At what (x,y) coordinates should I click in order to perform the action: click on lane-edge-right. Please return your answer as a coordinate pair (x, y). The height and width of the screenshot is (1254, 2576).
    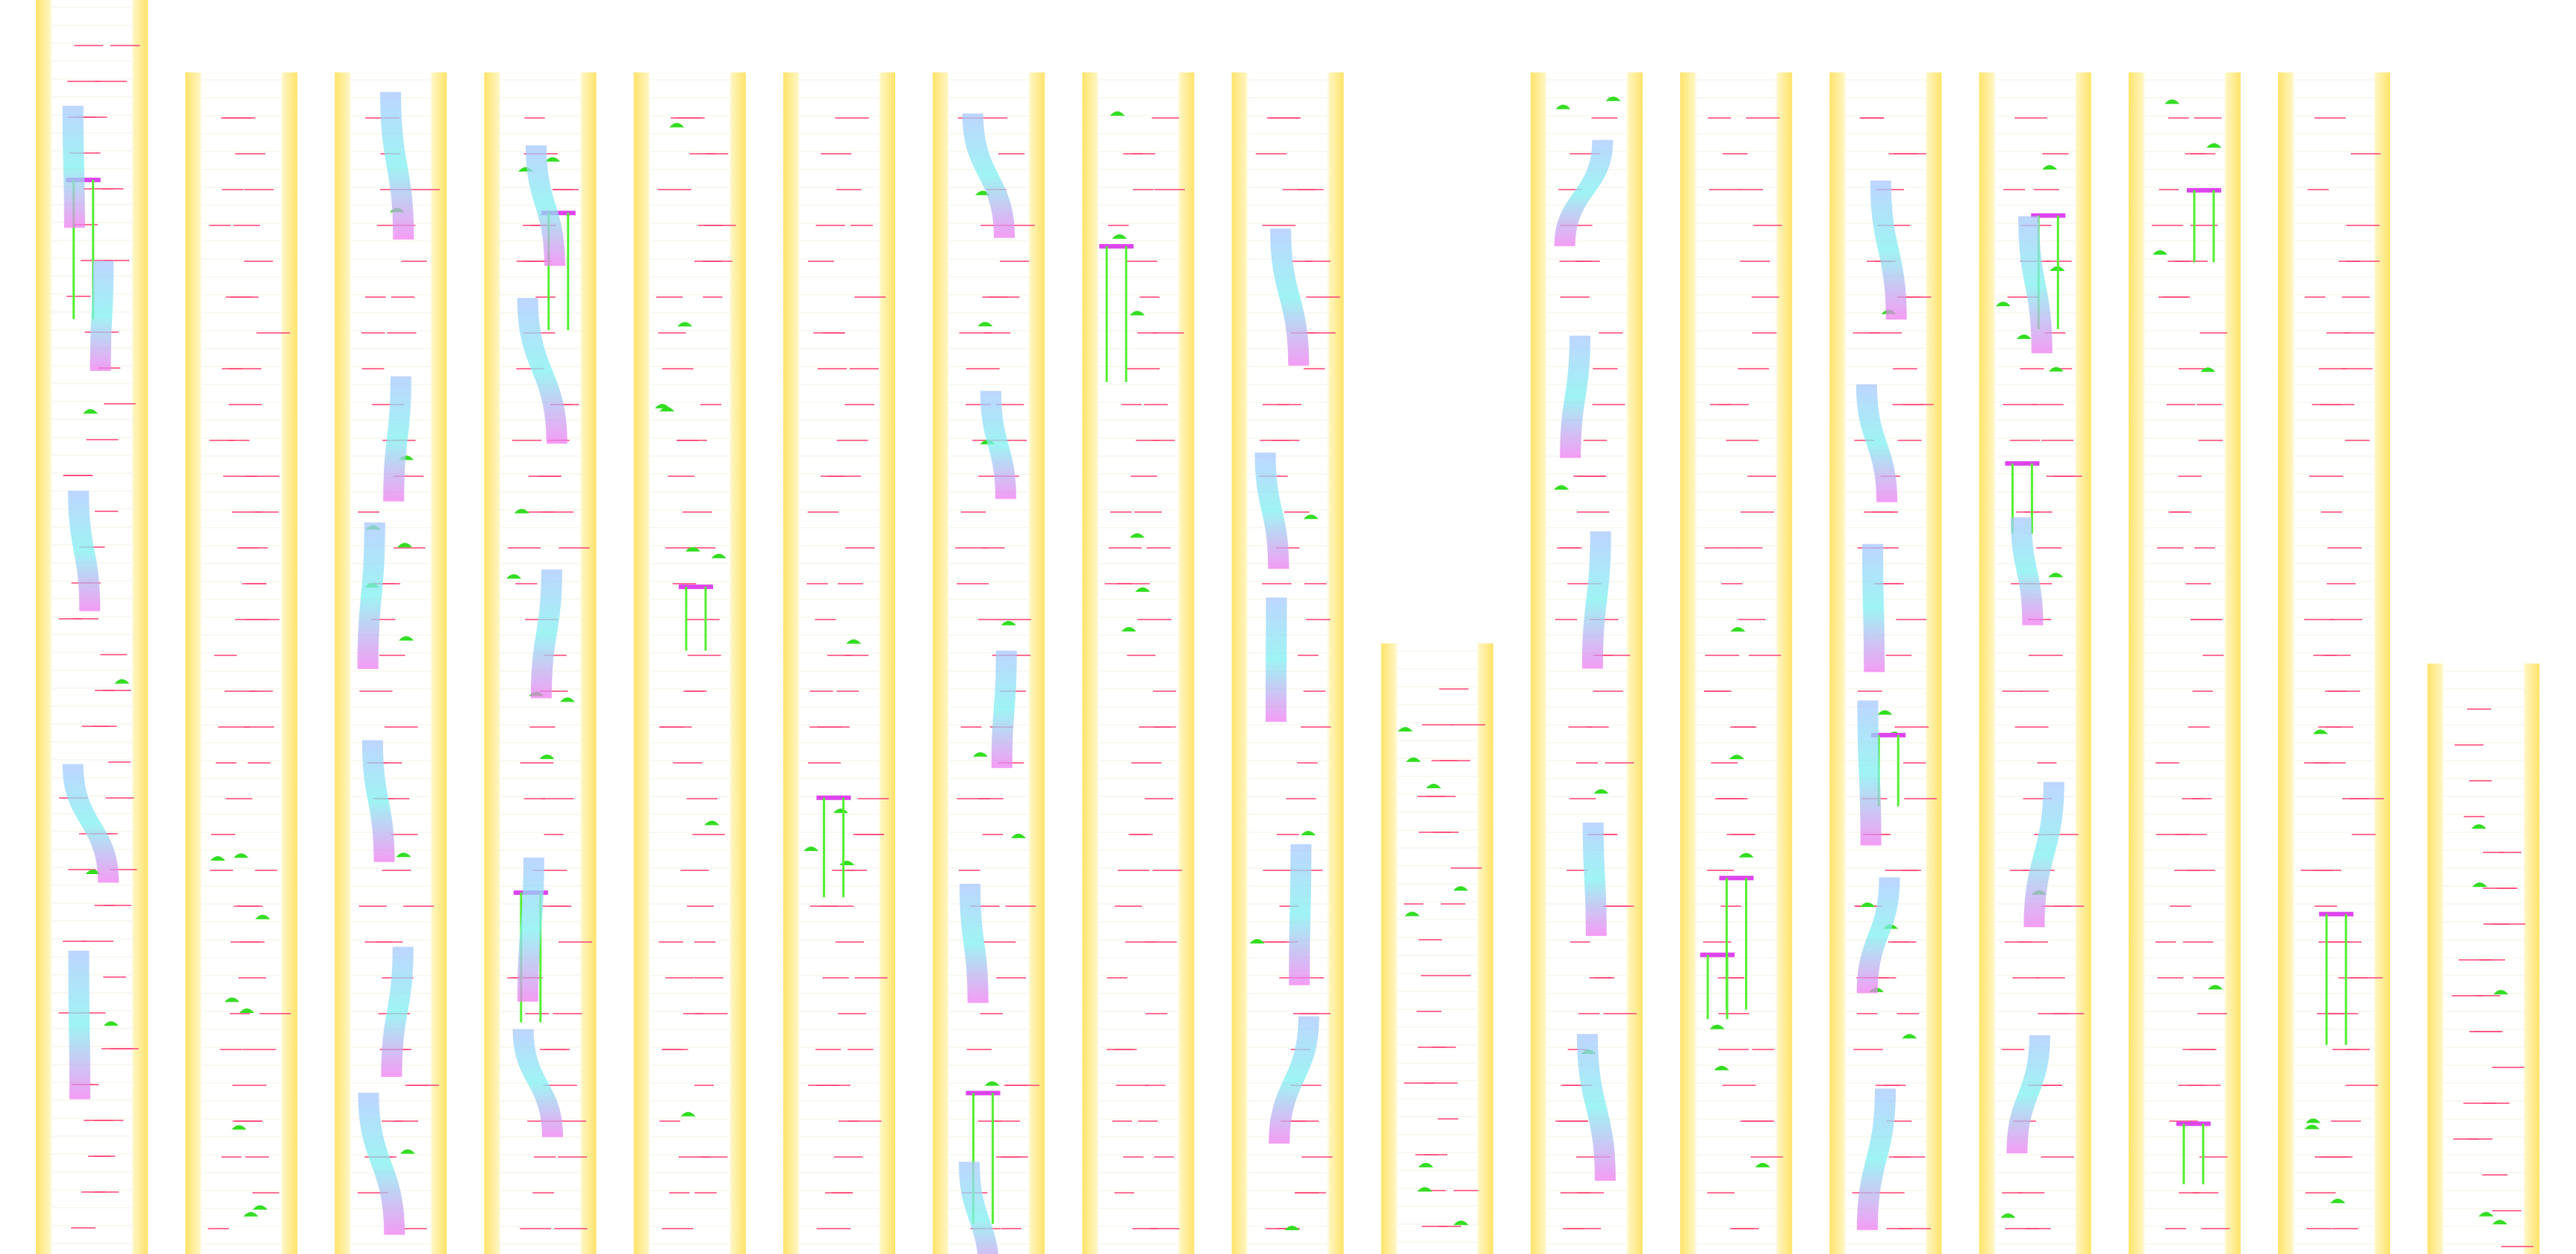
    Looking at the image, I should click on (439, 663).